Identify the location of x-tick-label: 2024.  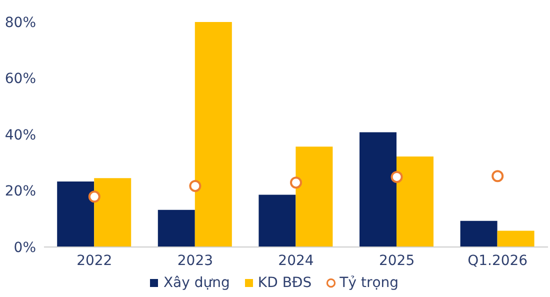
(296, 260).